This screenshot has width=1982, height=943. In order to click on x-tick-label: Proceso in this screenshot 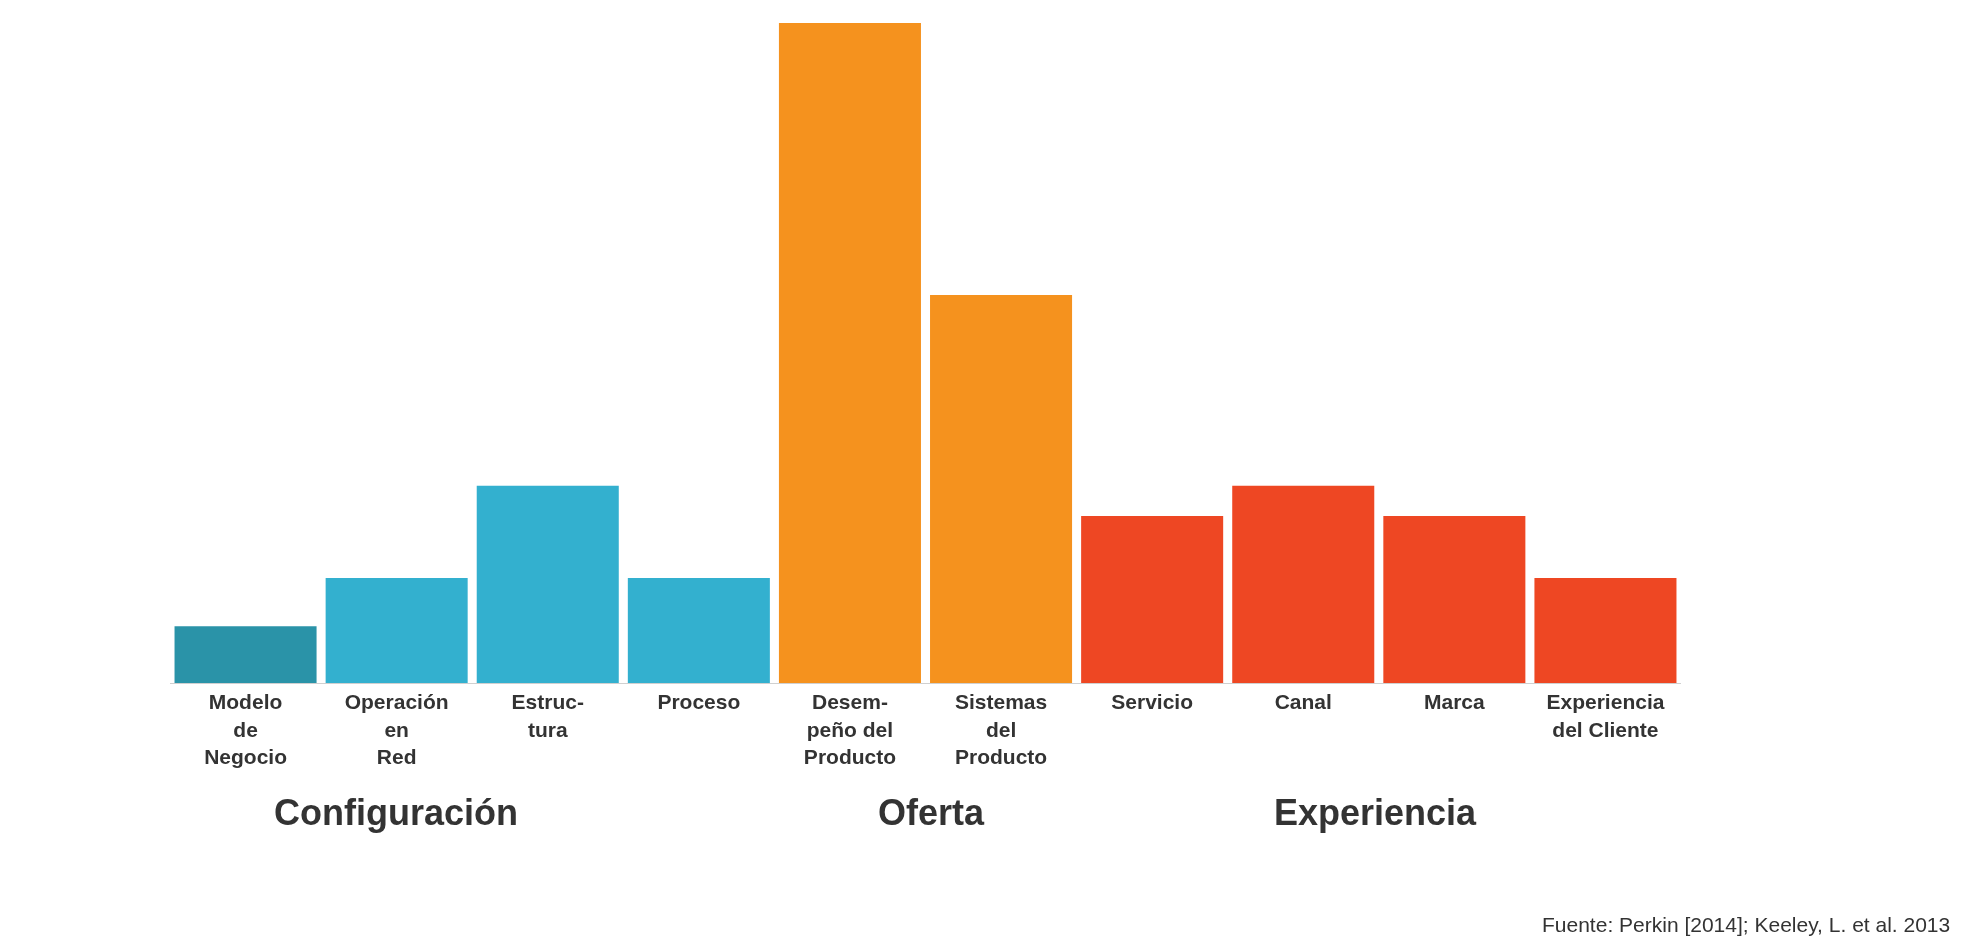, I will do `click(699, 702)`.